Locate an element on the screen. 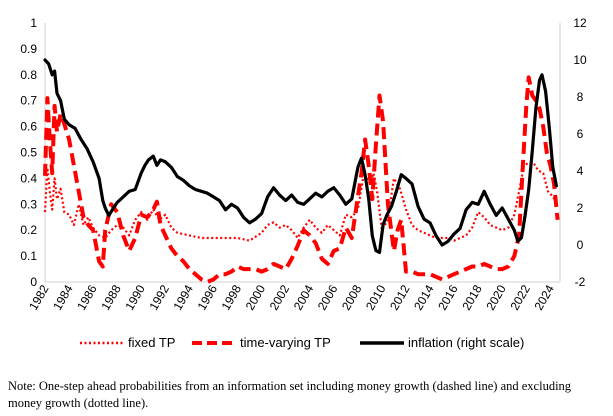  right-axis-tick-labels: -2 0 2 4 6 8 10 12 is located at coordinates (580, 152).